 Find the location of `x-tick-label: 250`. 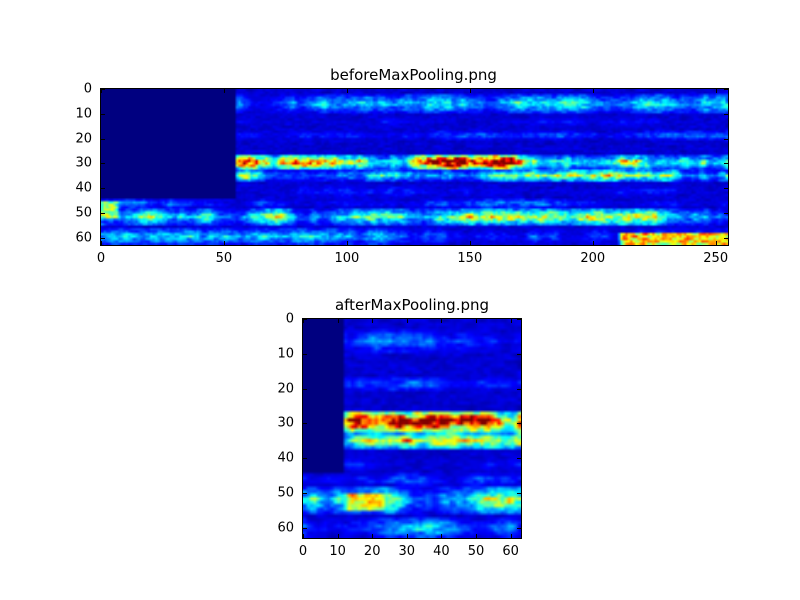

x-tick-label: 250 is located at coordinates (716, 258).